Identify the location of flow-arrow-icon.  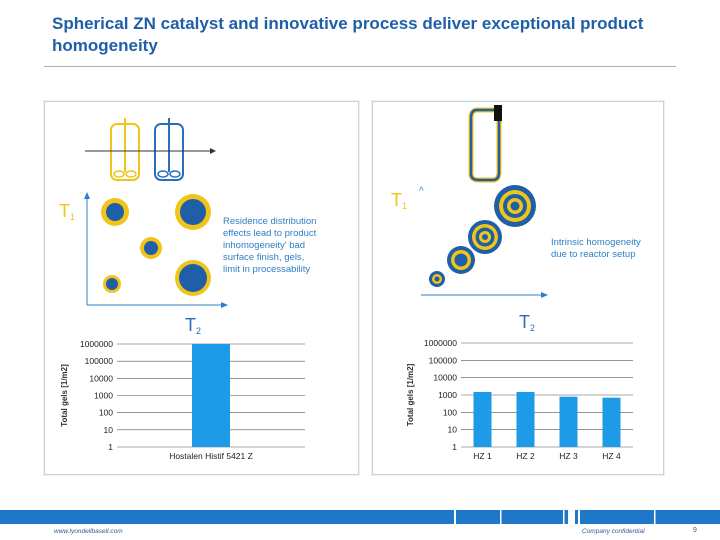
(213, 151).